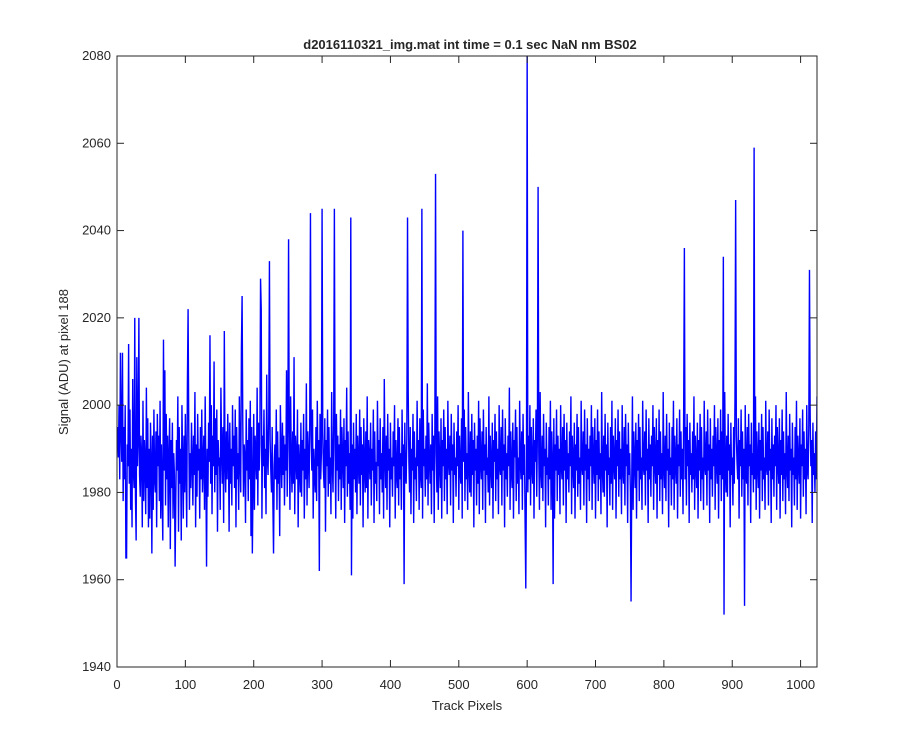 This screenshot has height=755, width=900. I want to click on x-tick-label-100: 100, so click(186, 684).